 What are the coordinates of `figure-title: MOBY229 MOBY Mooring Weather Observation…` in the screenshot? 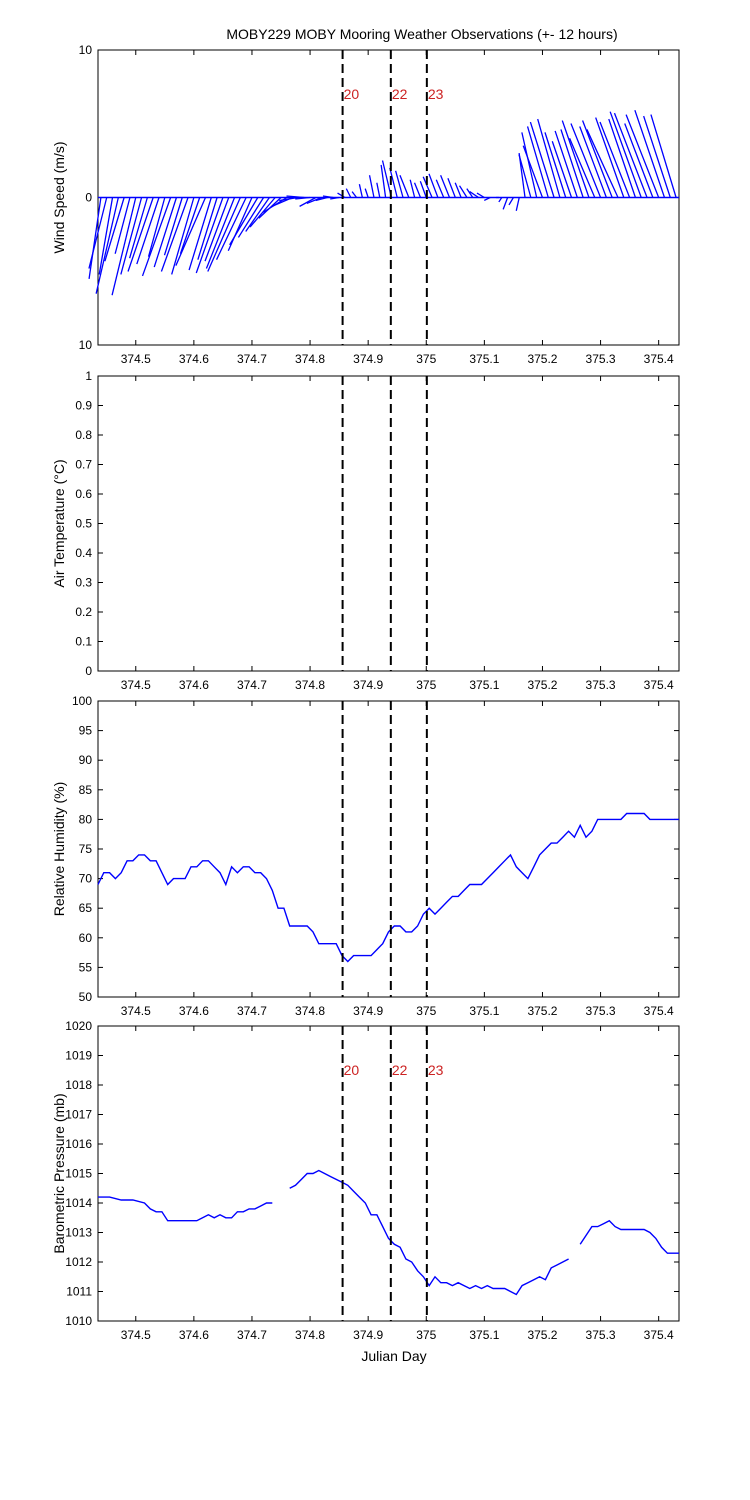 It's located at (421, 34).